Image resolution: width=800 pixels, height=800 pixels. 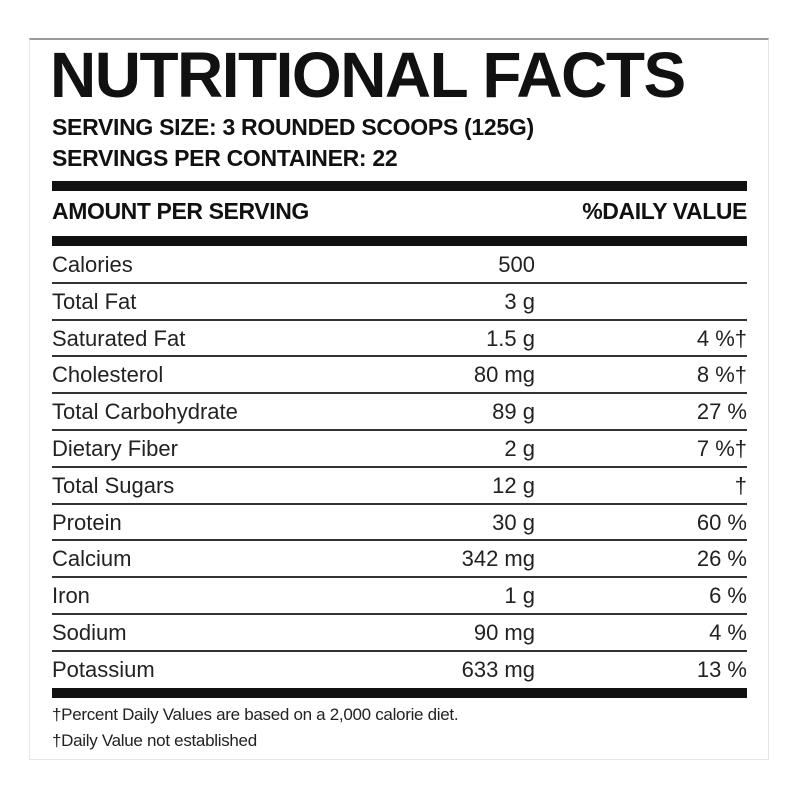 I want to click on footnote: †Daily Value not established, so click(x=154, y=740).